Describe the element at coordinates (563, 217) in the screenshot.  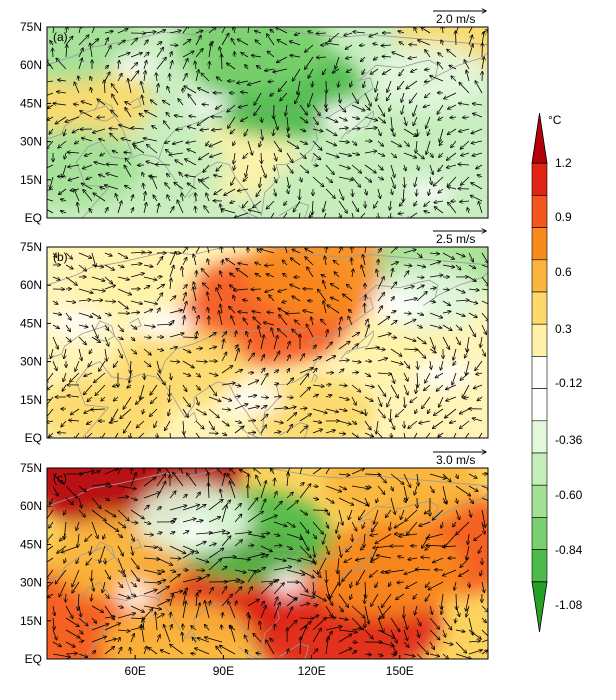
I see `colorbar-tick-label: 0.9` at that location.